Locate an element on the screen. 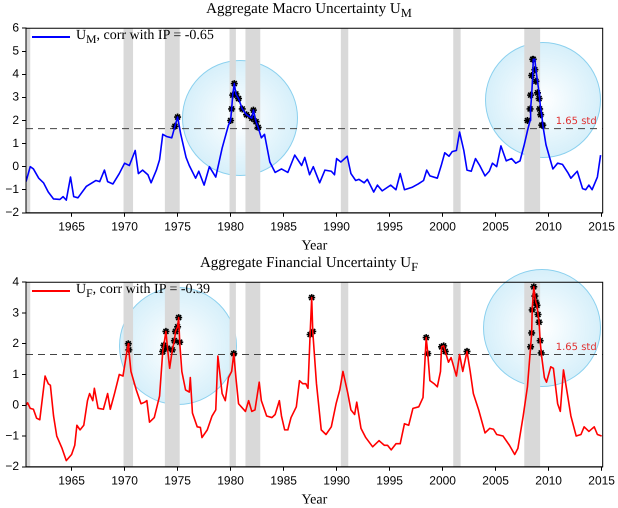 The height and width of the screenshot is (508, 618). y-tick-label: 6 is located at coordinates (16, 27).